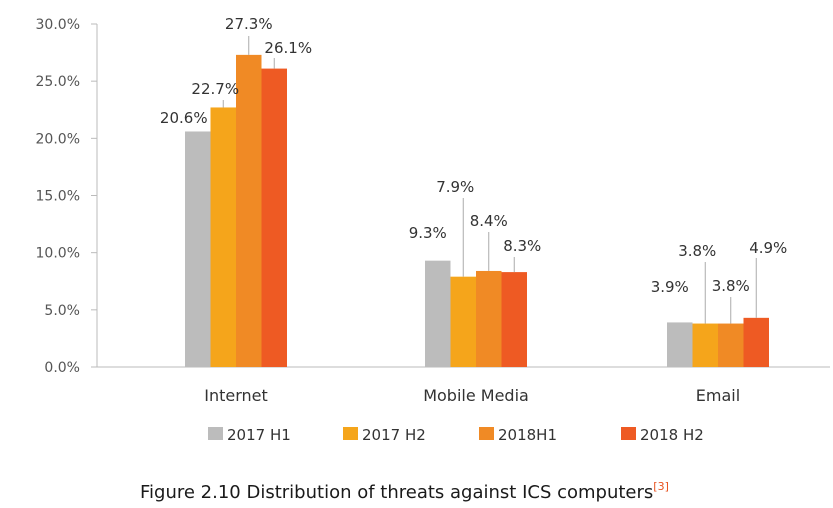 Image resolution: width=833 pixels, height=508 pixels. I want to click on y-tick-label: 25.0%, so click(58, 82).